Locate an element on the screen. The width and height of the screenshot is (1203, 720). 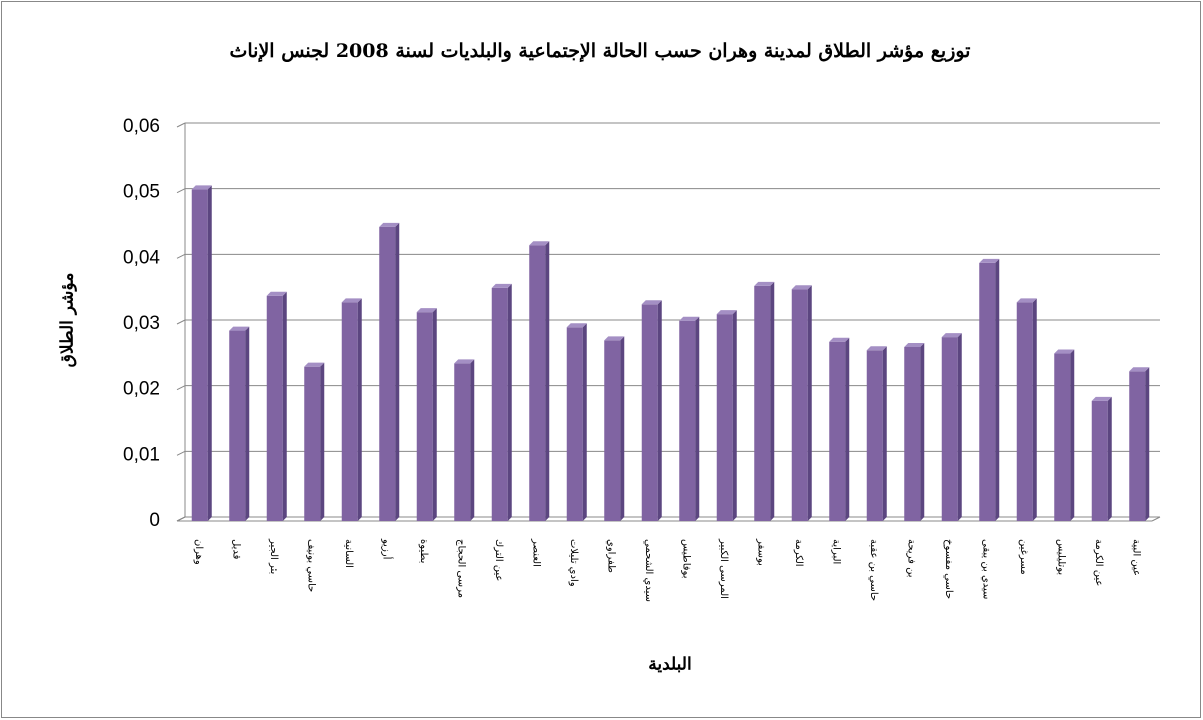
x-tick-label: حاسي مفسوخ is located at coordinates (948, 569).